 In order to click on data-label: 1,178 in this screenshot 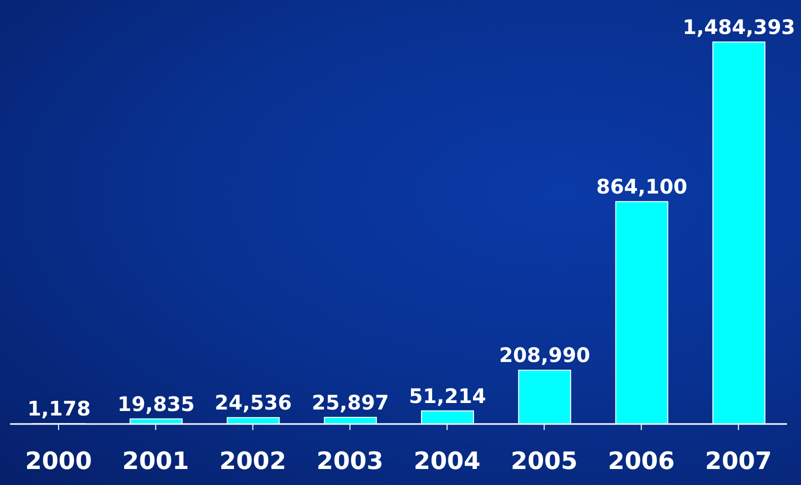, I will do `click(59, 408)`.